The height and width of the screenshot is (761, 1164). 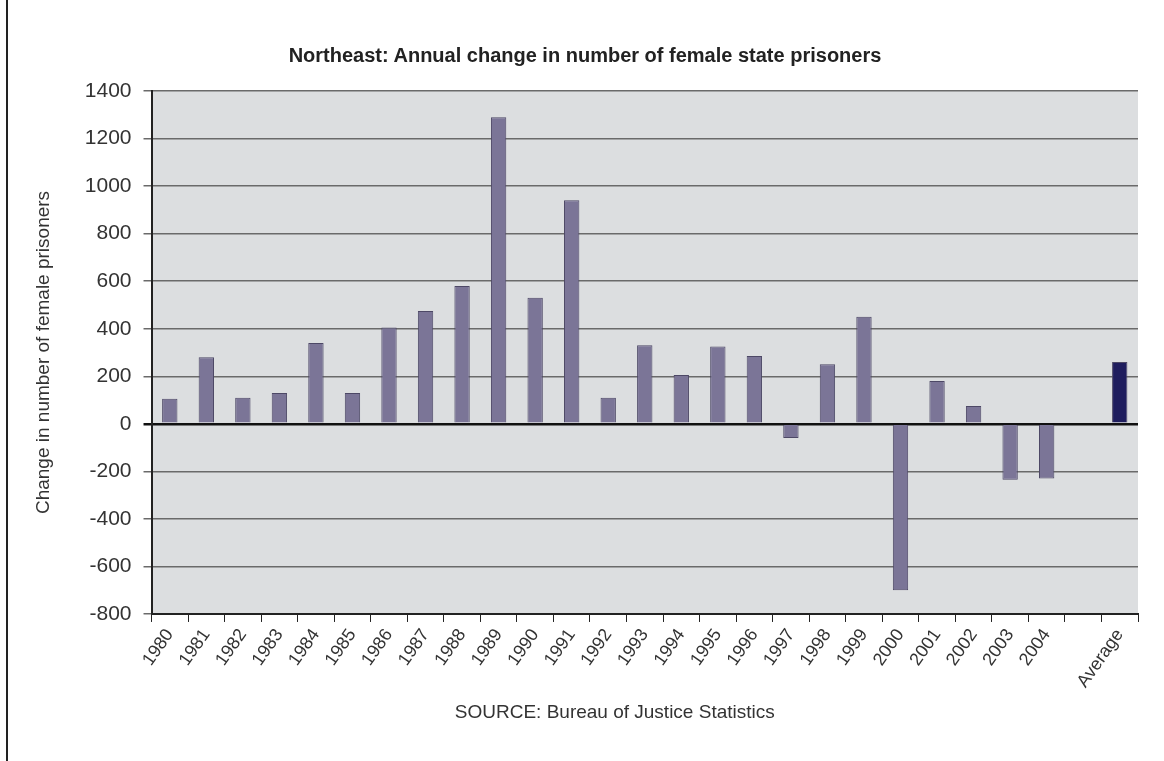 What do you see at coordinates (110, 612) in the screenshot?
I see `y-tick-label: -800` at bounding box center [110, 612].